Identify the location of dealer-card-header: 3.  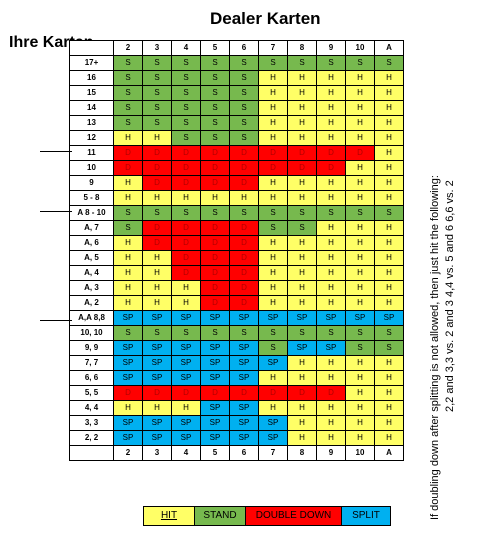
(157, 453).